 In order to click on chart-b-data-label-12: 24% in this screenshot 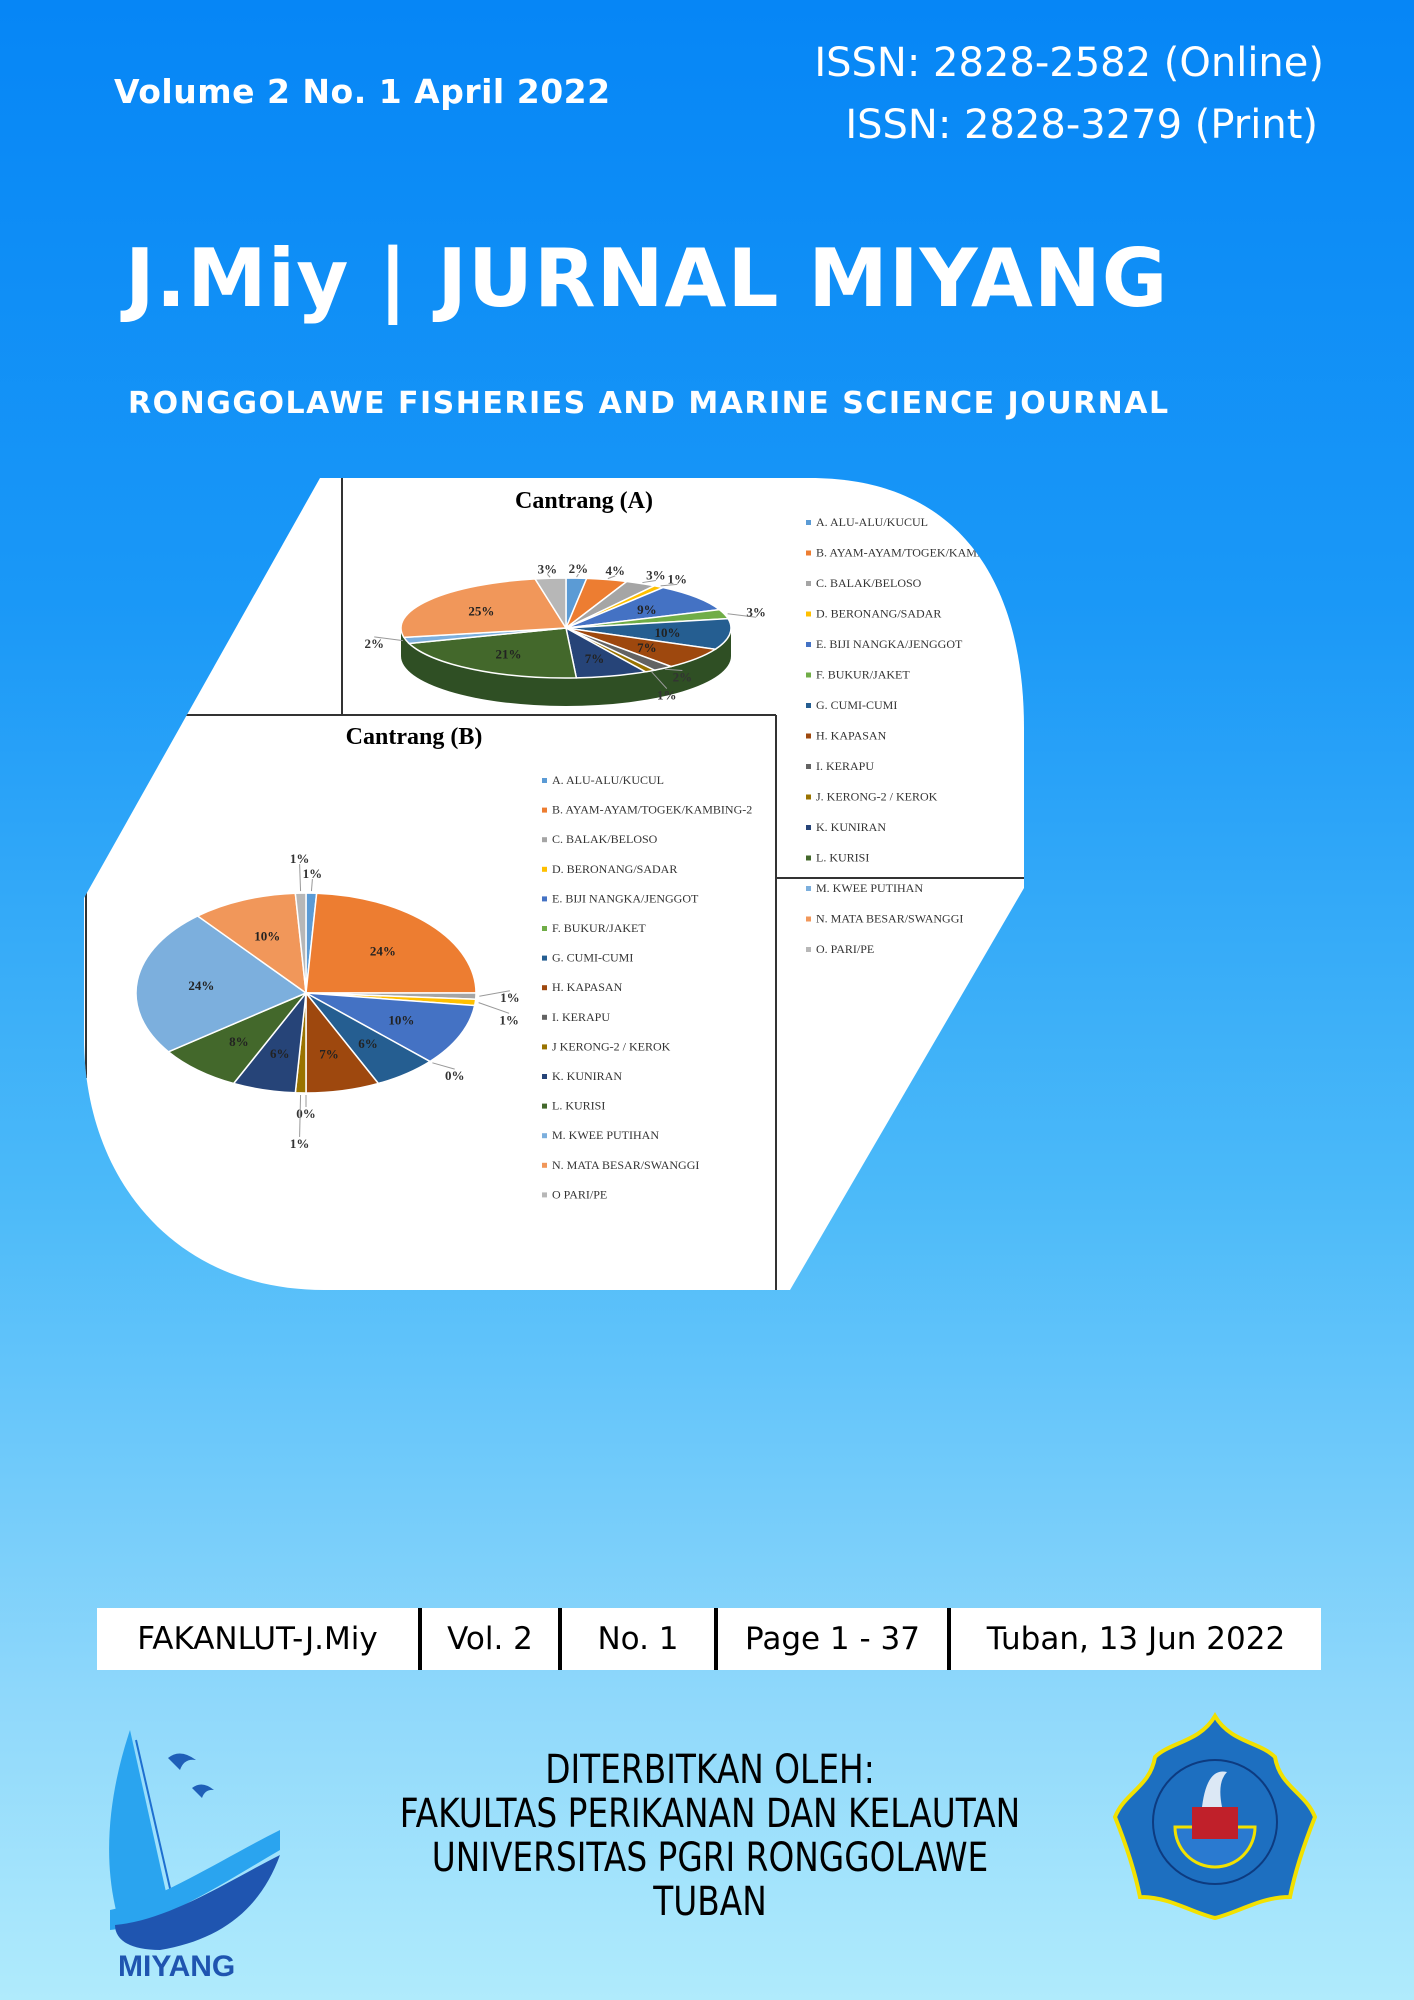, I will do `click(201, 985)`.